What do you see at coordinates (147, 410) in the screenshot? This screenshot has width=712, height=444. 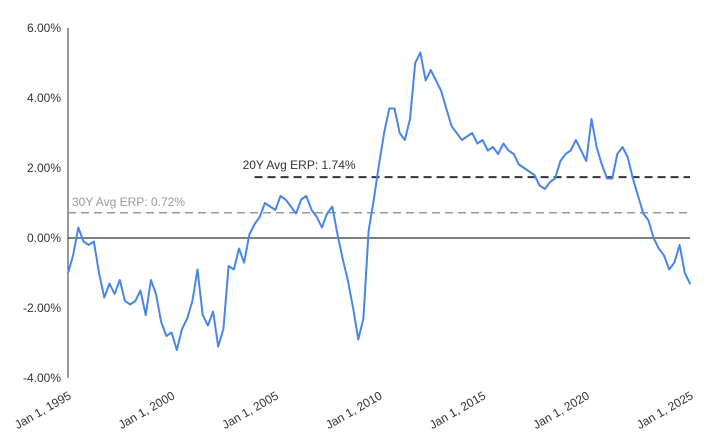 I see `x-tick-label: Jan 1, 2000` at bounding box center [147, 410].